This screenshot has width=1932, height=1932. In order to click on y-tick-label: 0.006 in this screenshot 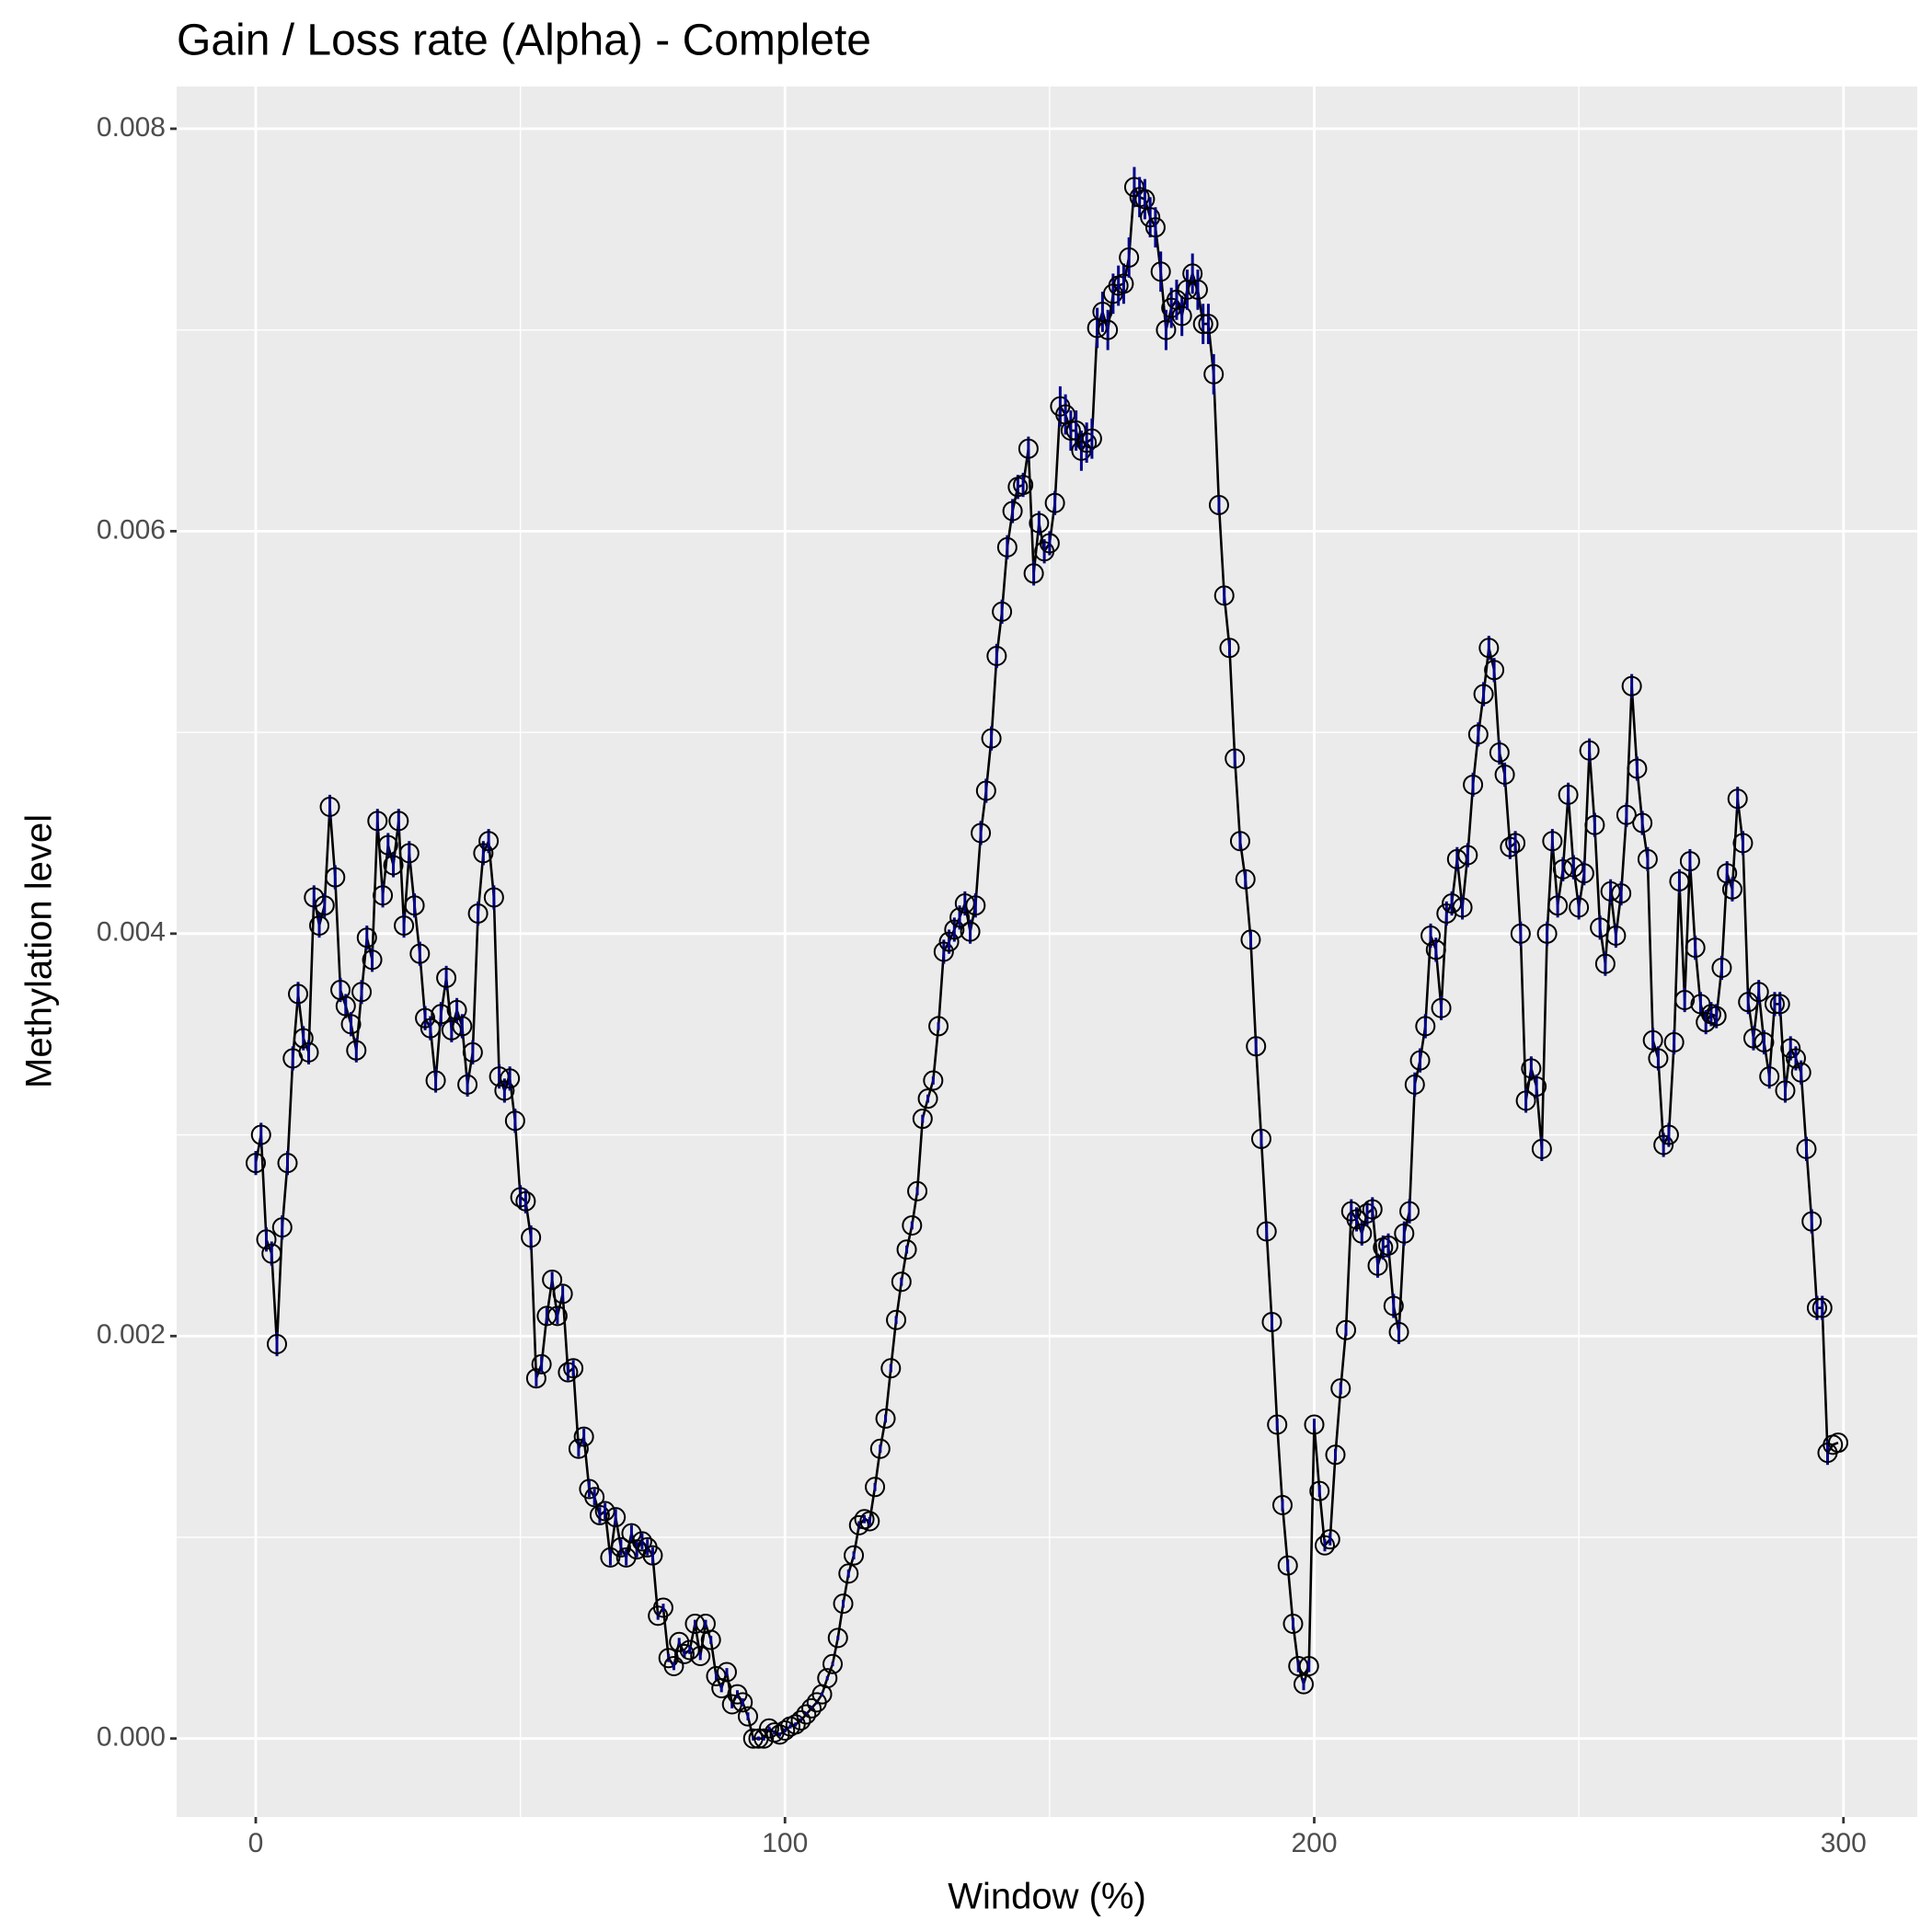, I will do `click(131, 529)`.